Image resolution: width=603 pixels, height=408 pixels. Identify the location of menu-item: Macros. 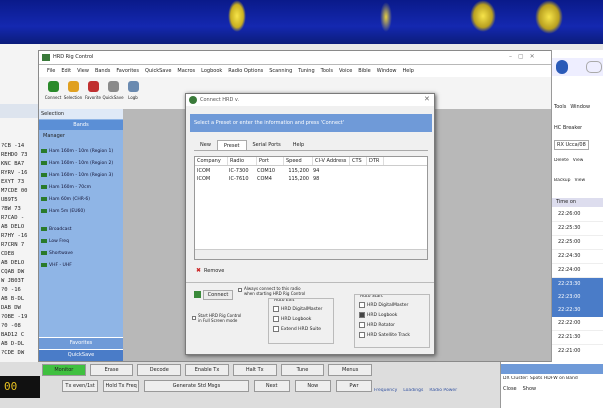
(186, 71).